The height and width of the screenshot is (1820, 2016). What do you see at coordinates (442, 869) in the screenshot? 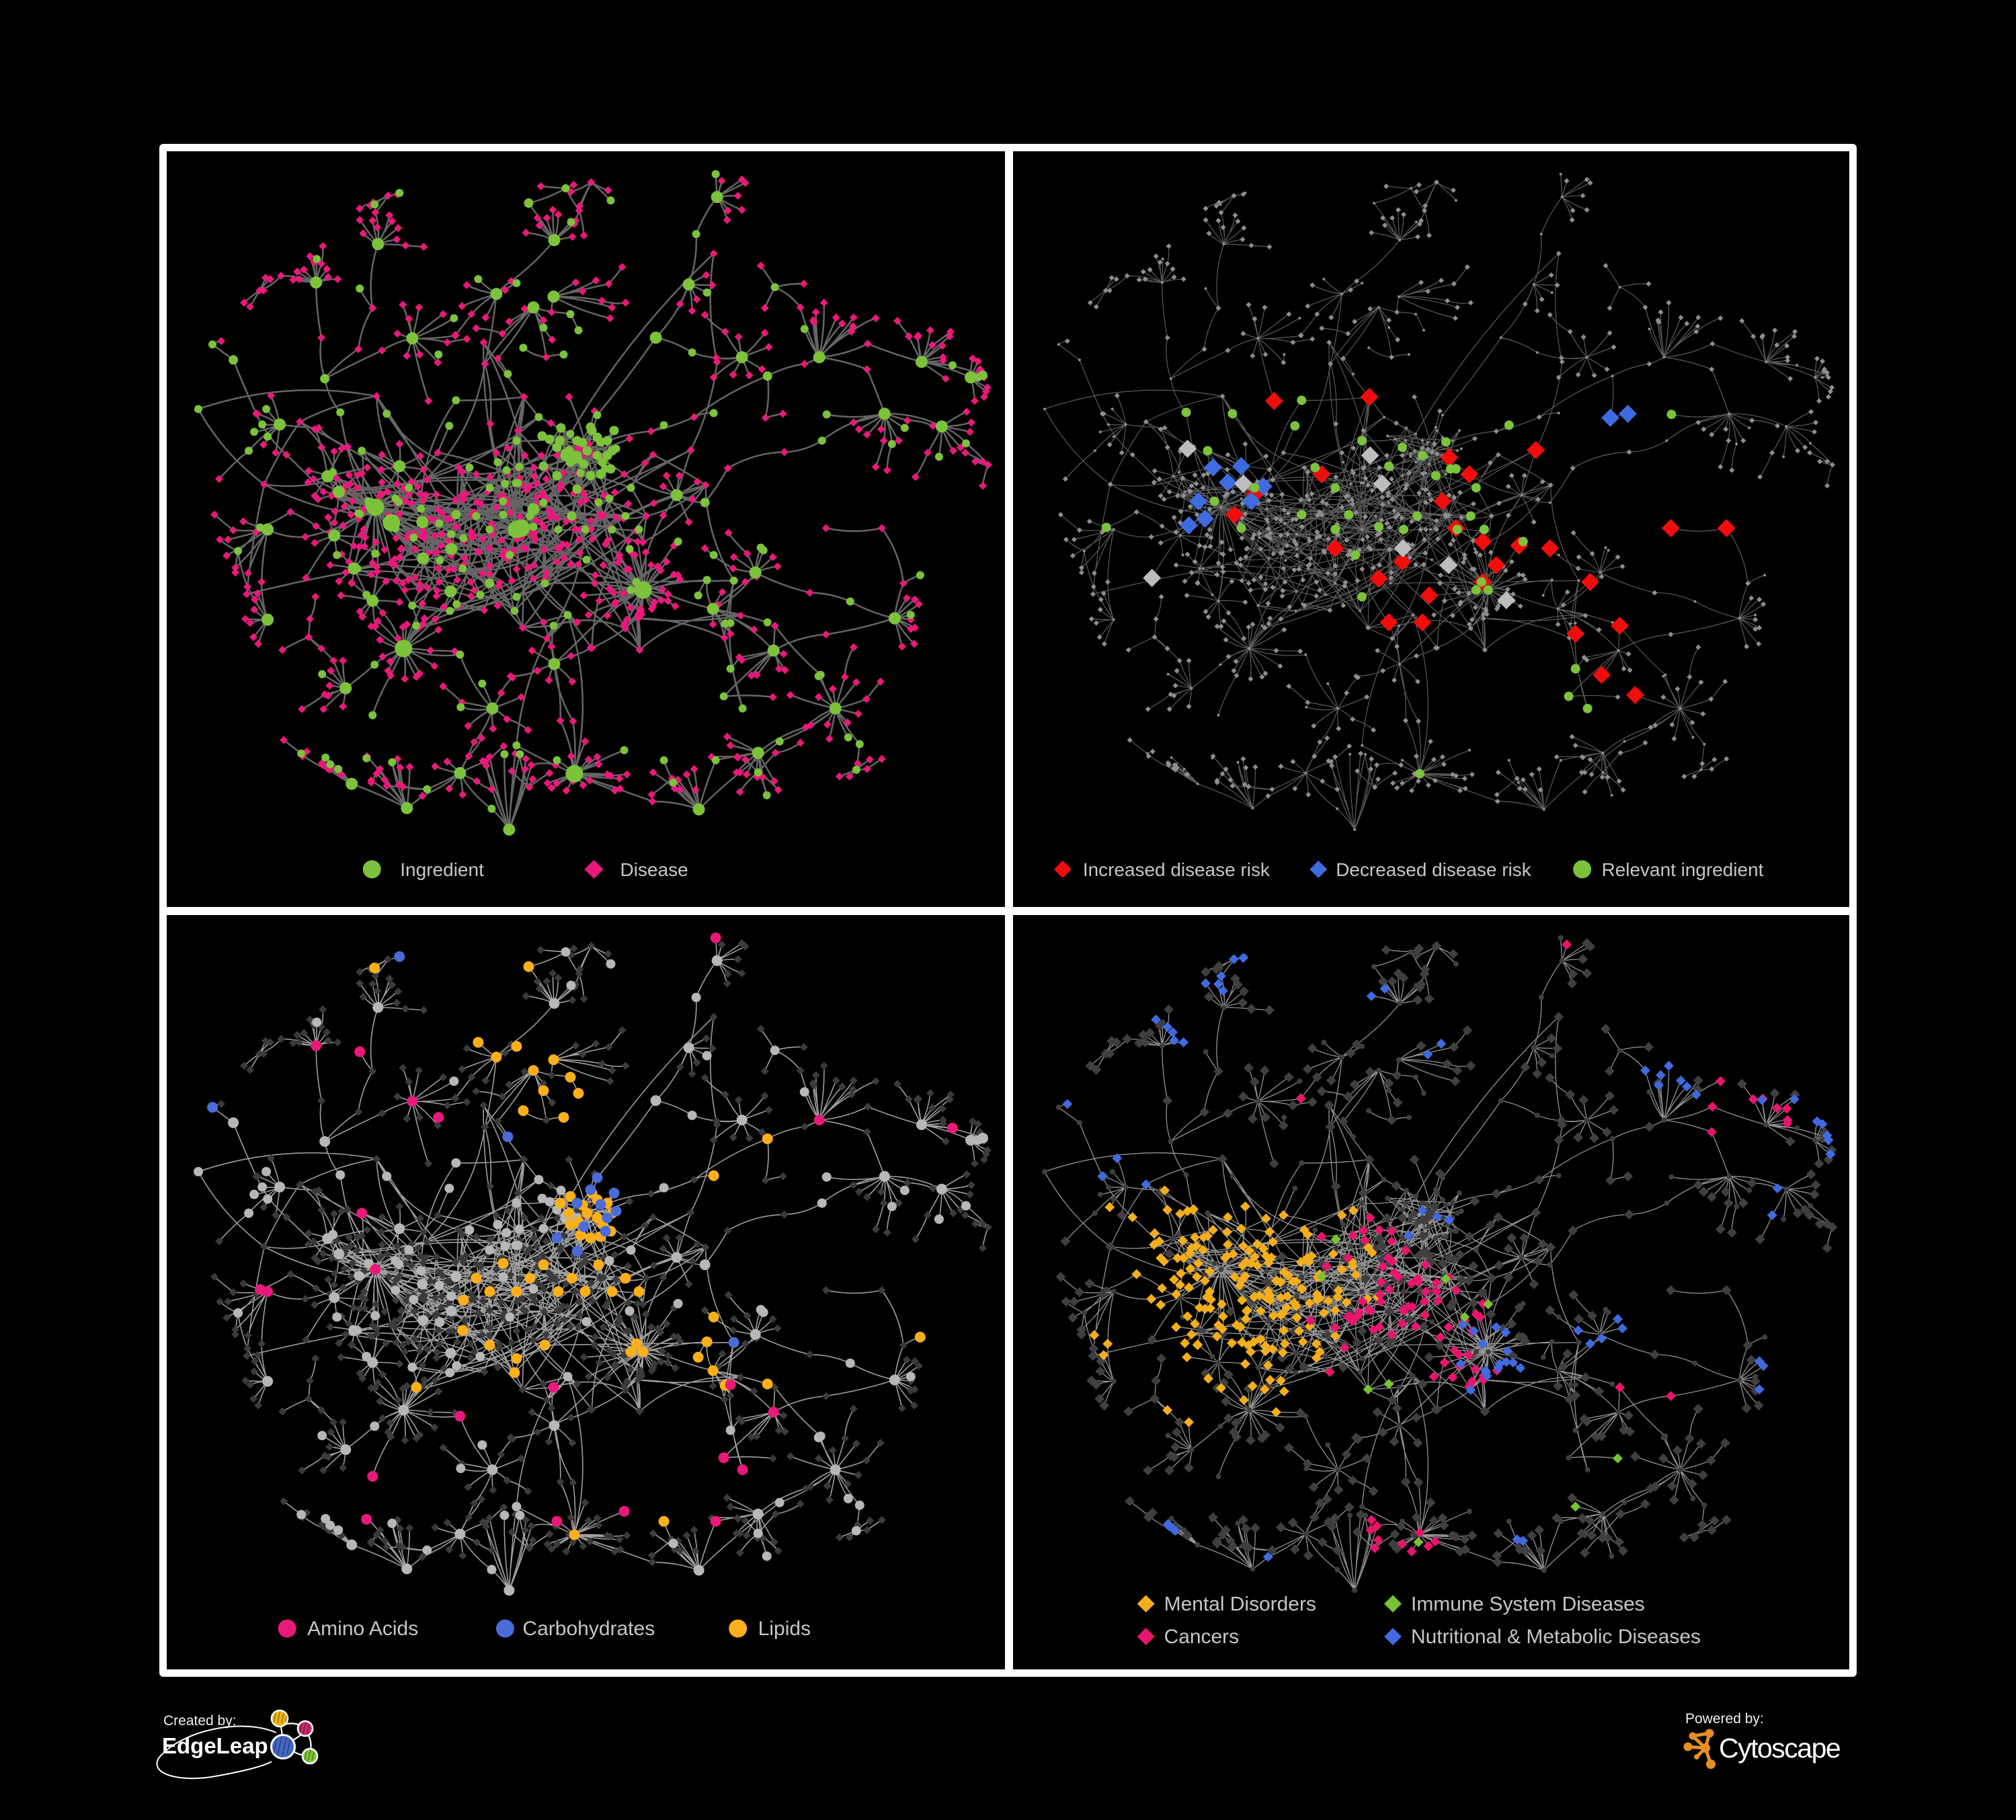
I see `svg-text: Ingredient` at bounding box center [442, 869].